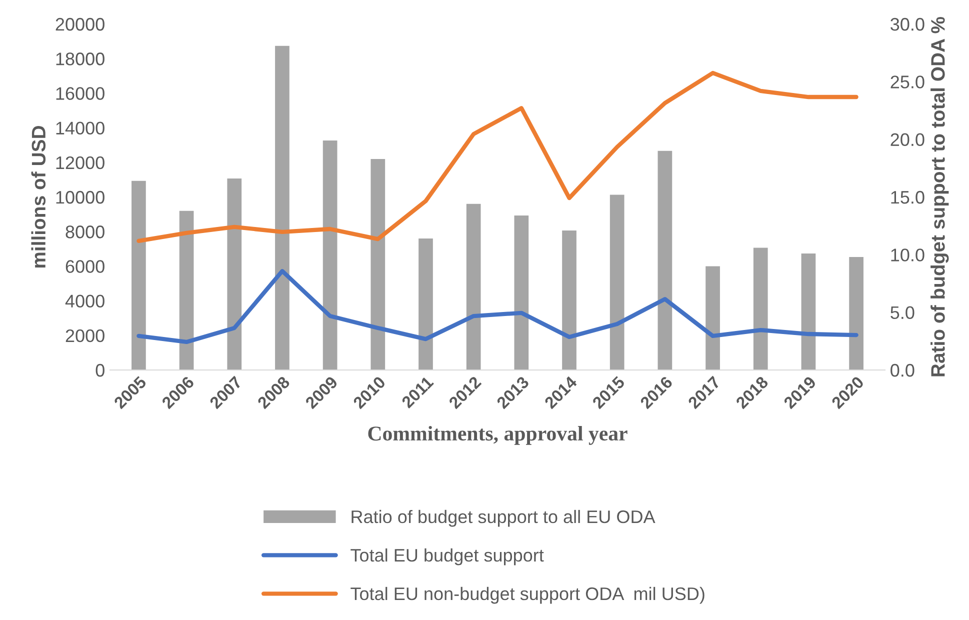 This screenshot has width=969, height=620. I want to click on legend-label: Ratio of budget support to all EU ODA, so click(504, 518).